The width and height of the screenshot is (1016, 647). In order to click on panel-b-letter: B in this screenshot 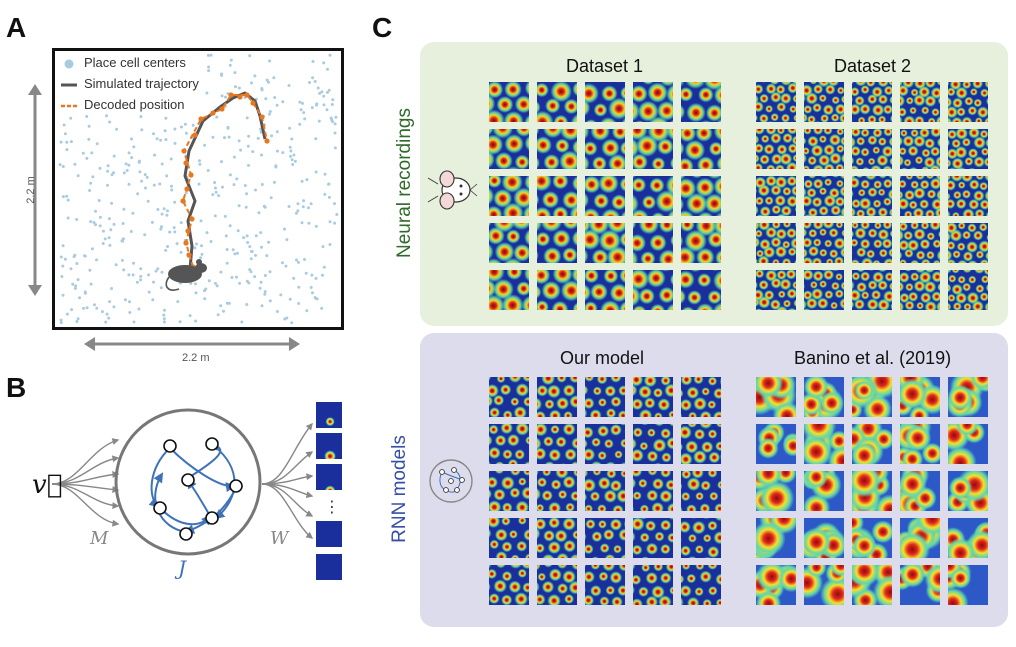, I will do `click(16, 387)`.